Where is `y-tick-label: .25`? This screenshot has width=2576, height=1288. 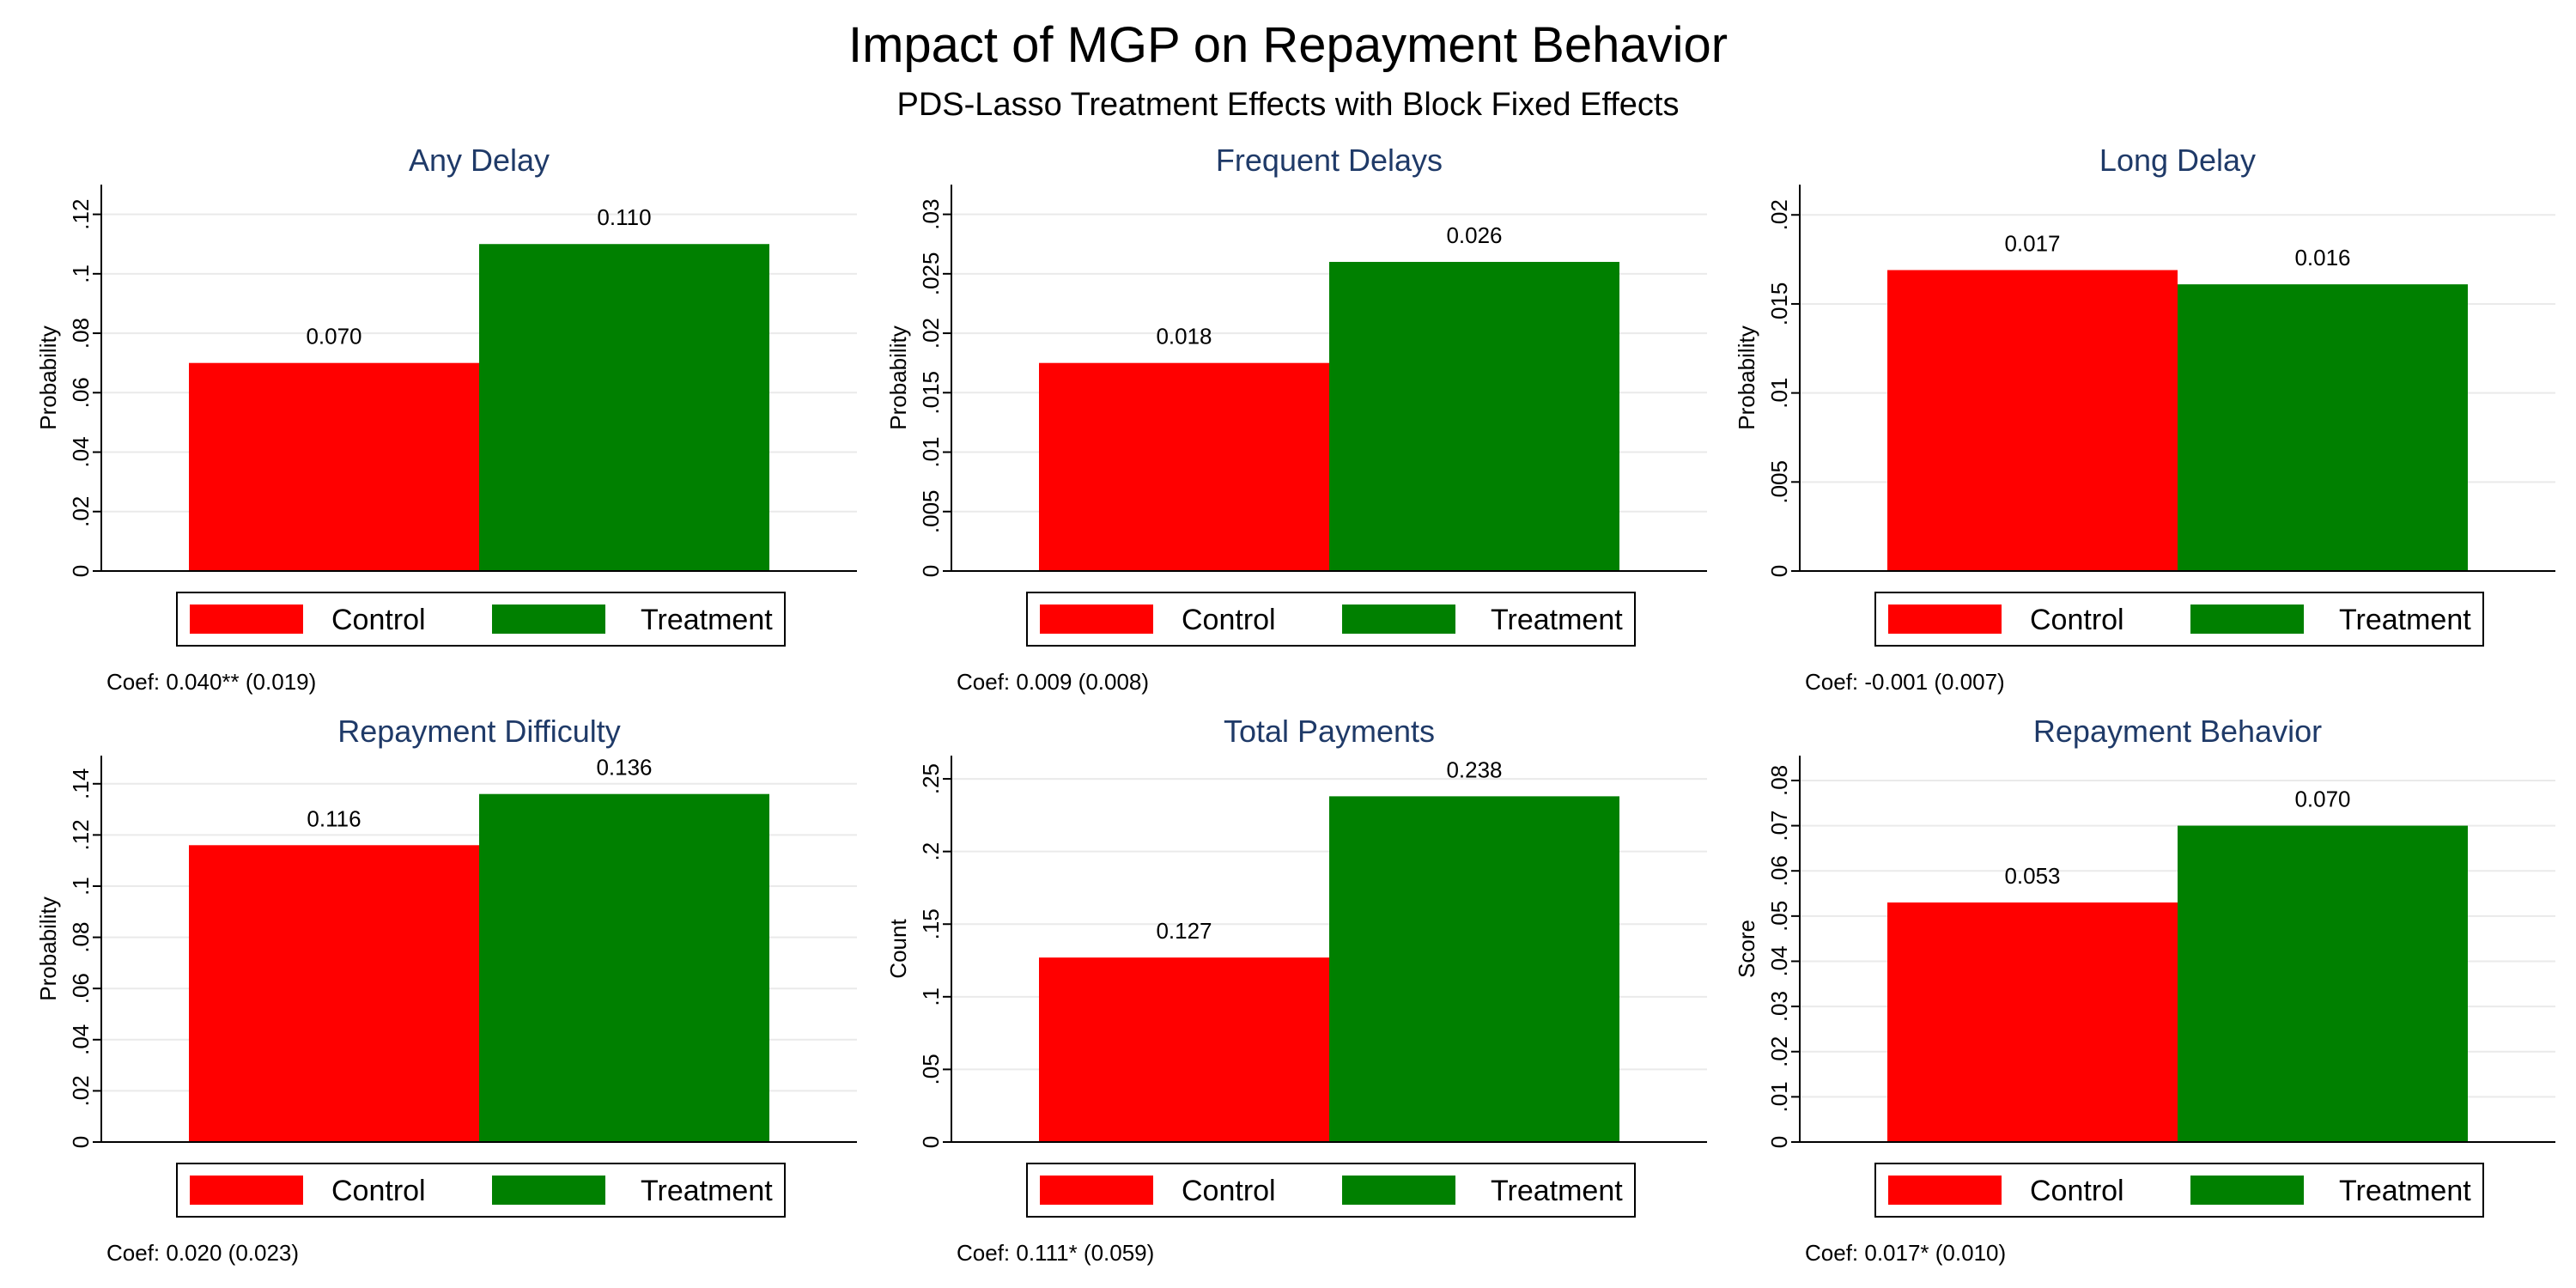
y-tick-label: .25 is located at coordinates (931, 779).